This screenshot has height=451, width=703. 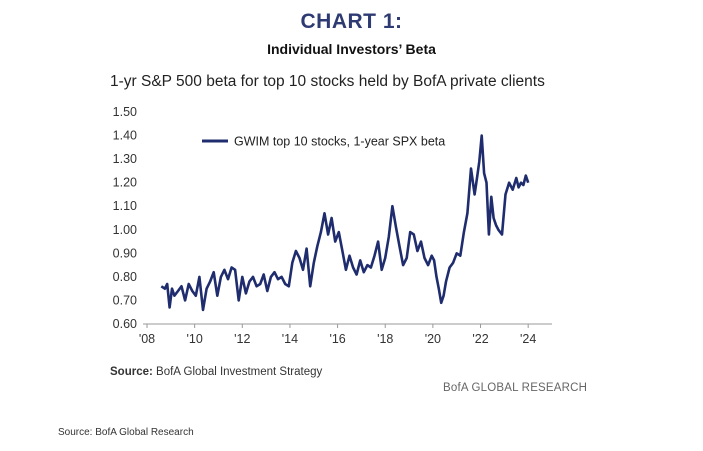 I want to click on x-tick-label: '08, so click(x=147, y=339).